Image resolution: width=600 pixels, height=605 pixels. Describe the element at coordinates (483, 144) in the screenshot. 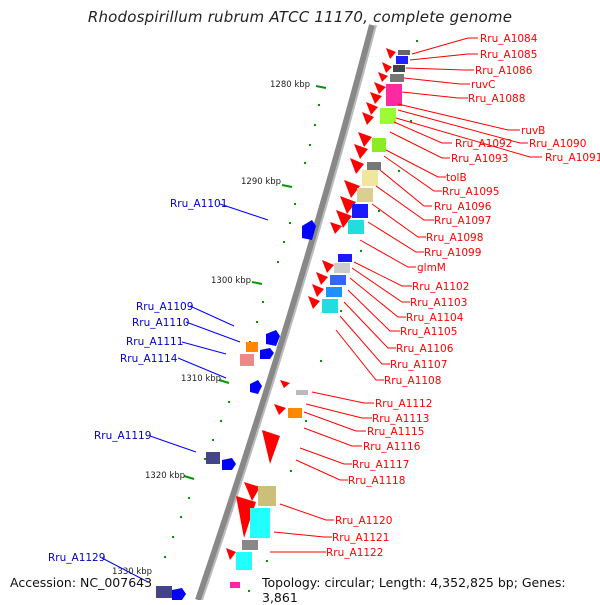

I see `gene-label: Rru_A1092` at that location.